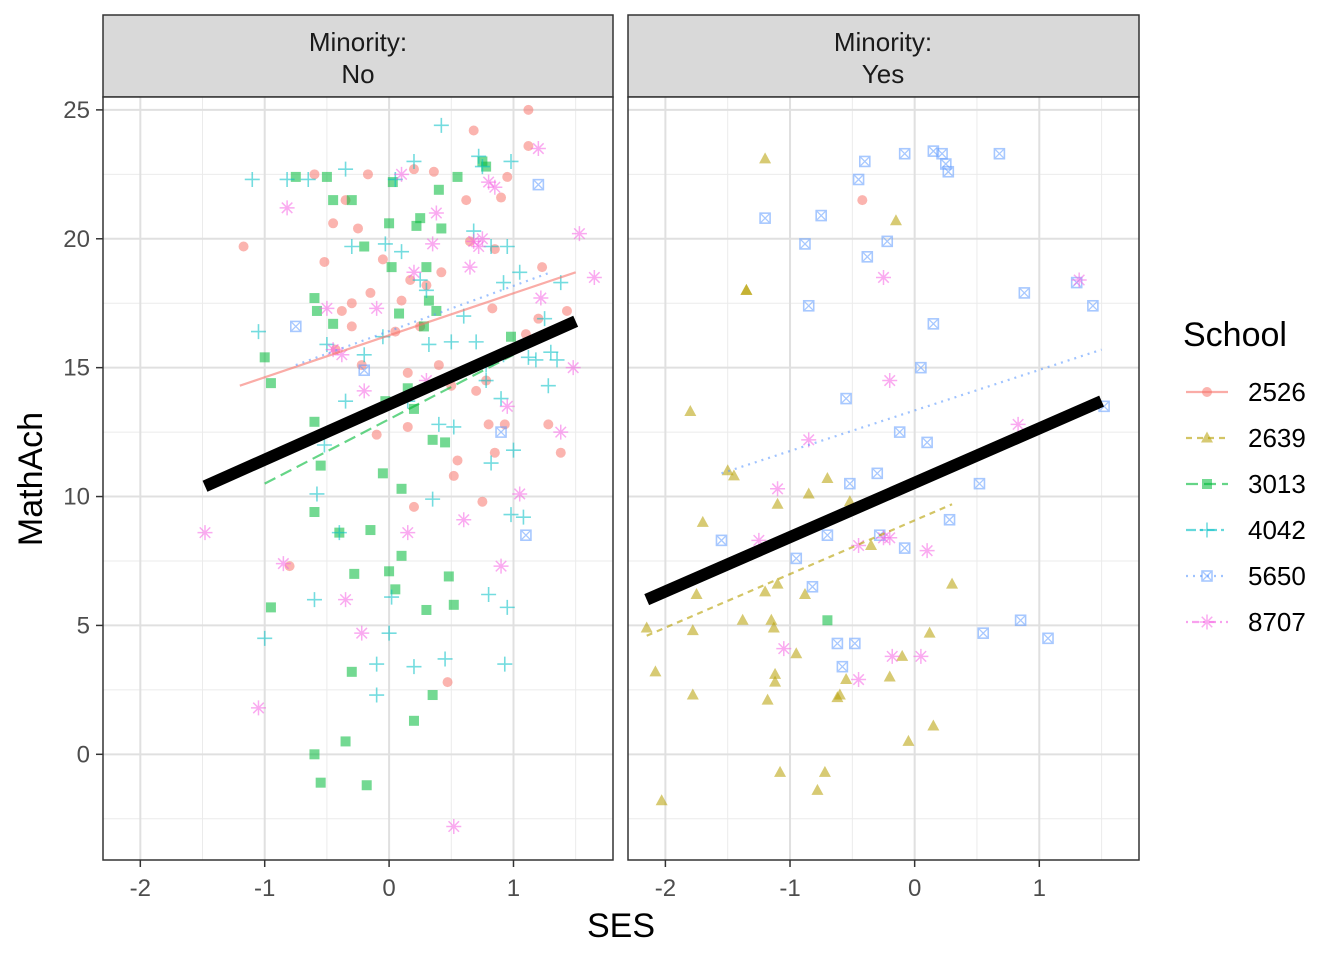 Image resolution: width=1344 pixels, height=960 pixels. I want to click on x-tick-label: 0, so click(914, 888).